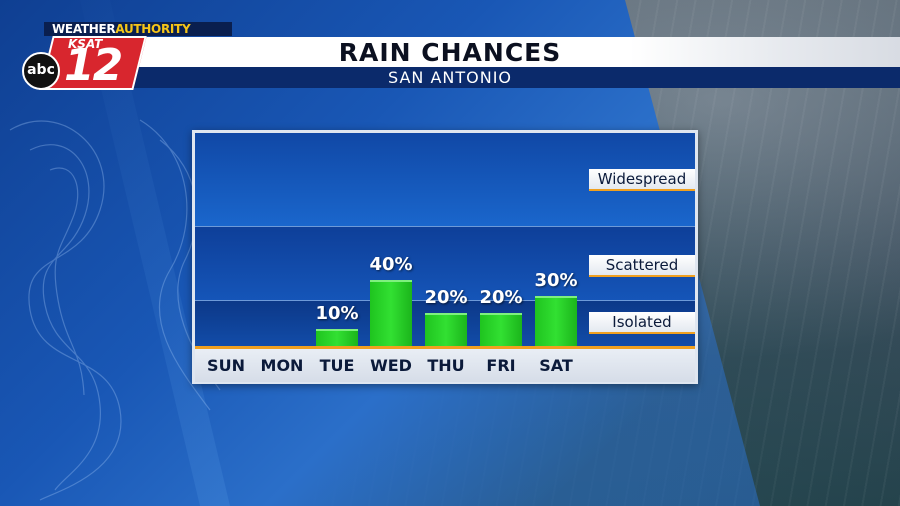 The image size is (900, 506). I want to click on bar-fri, so click(501, 329).